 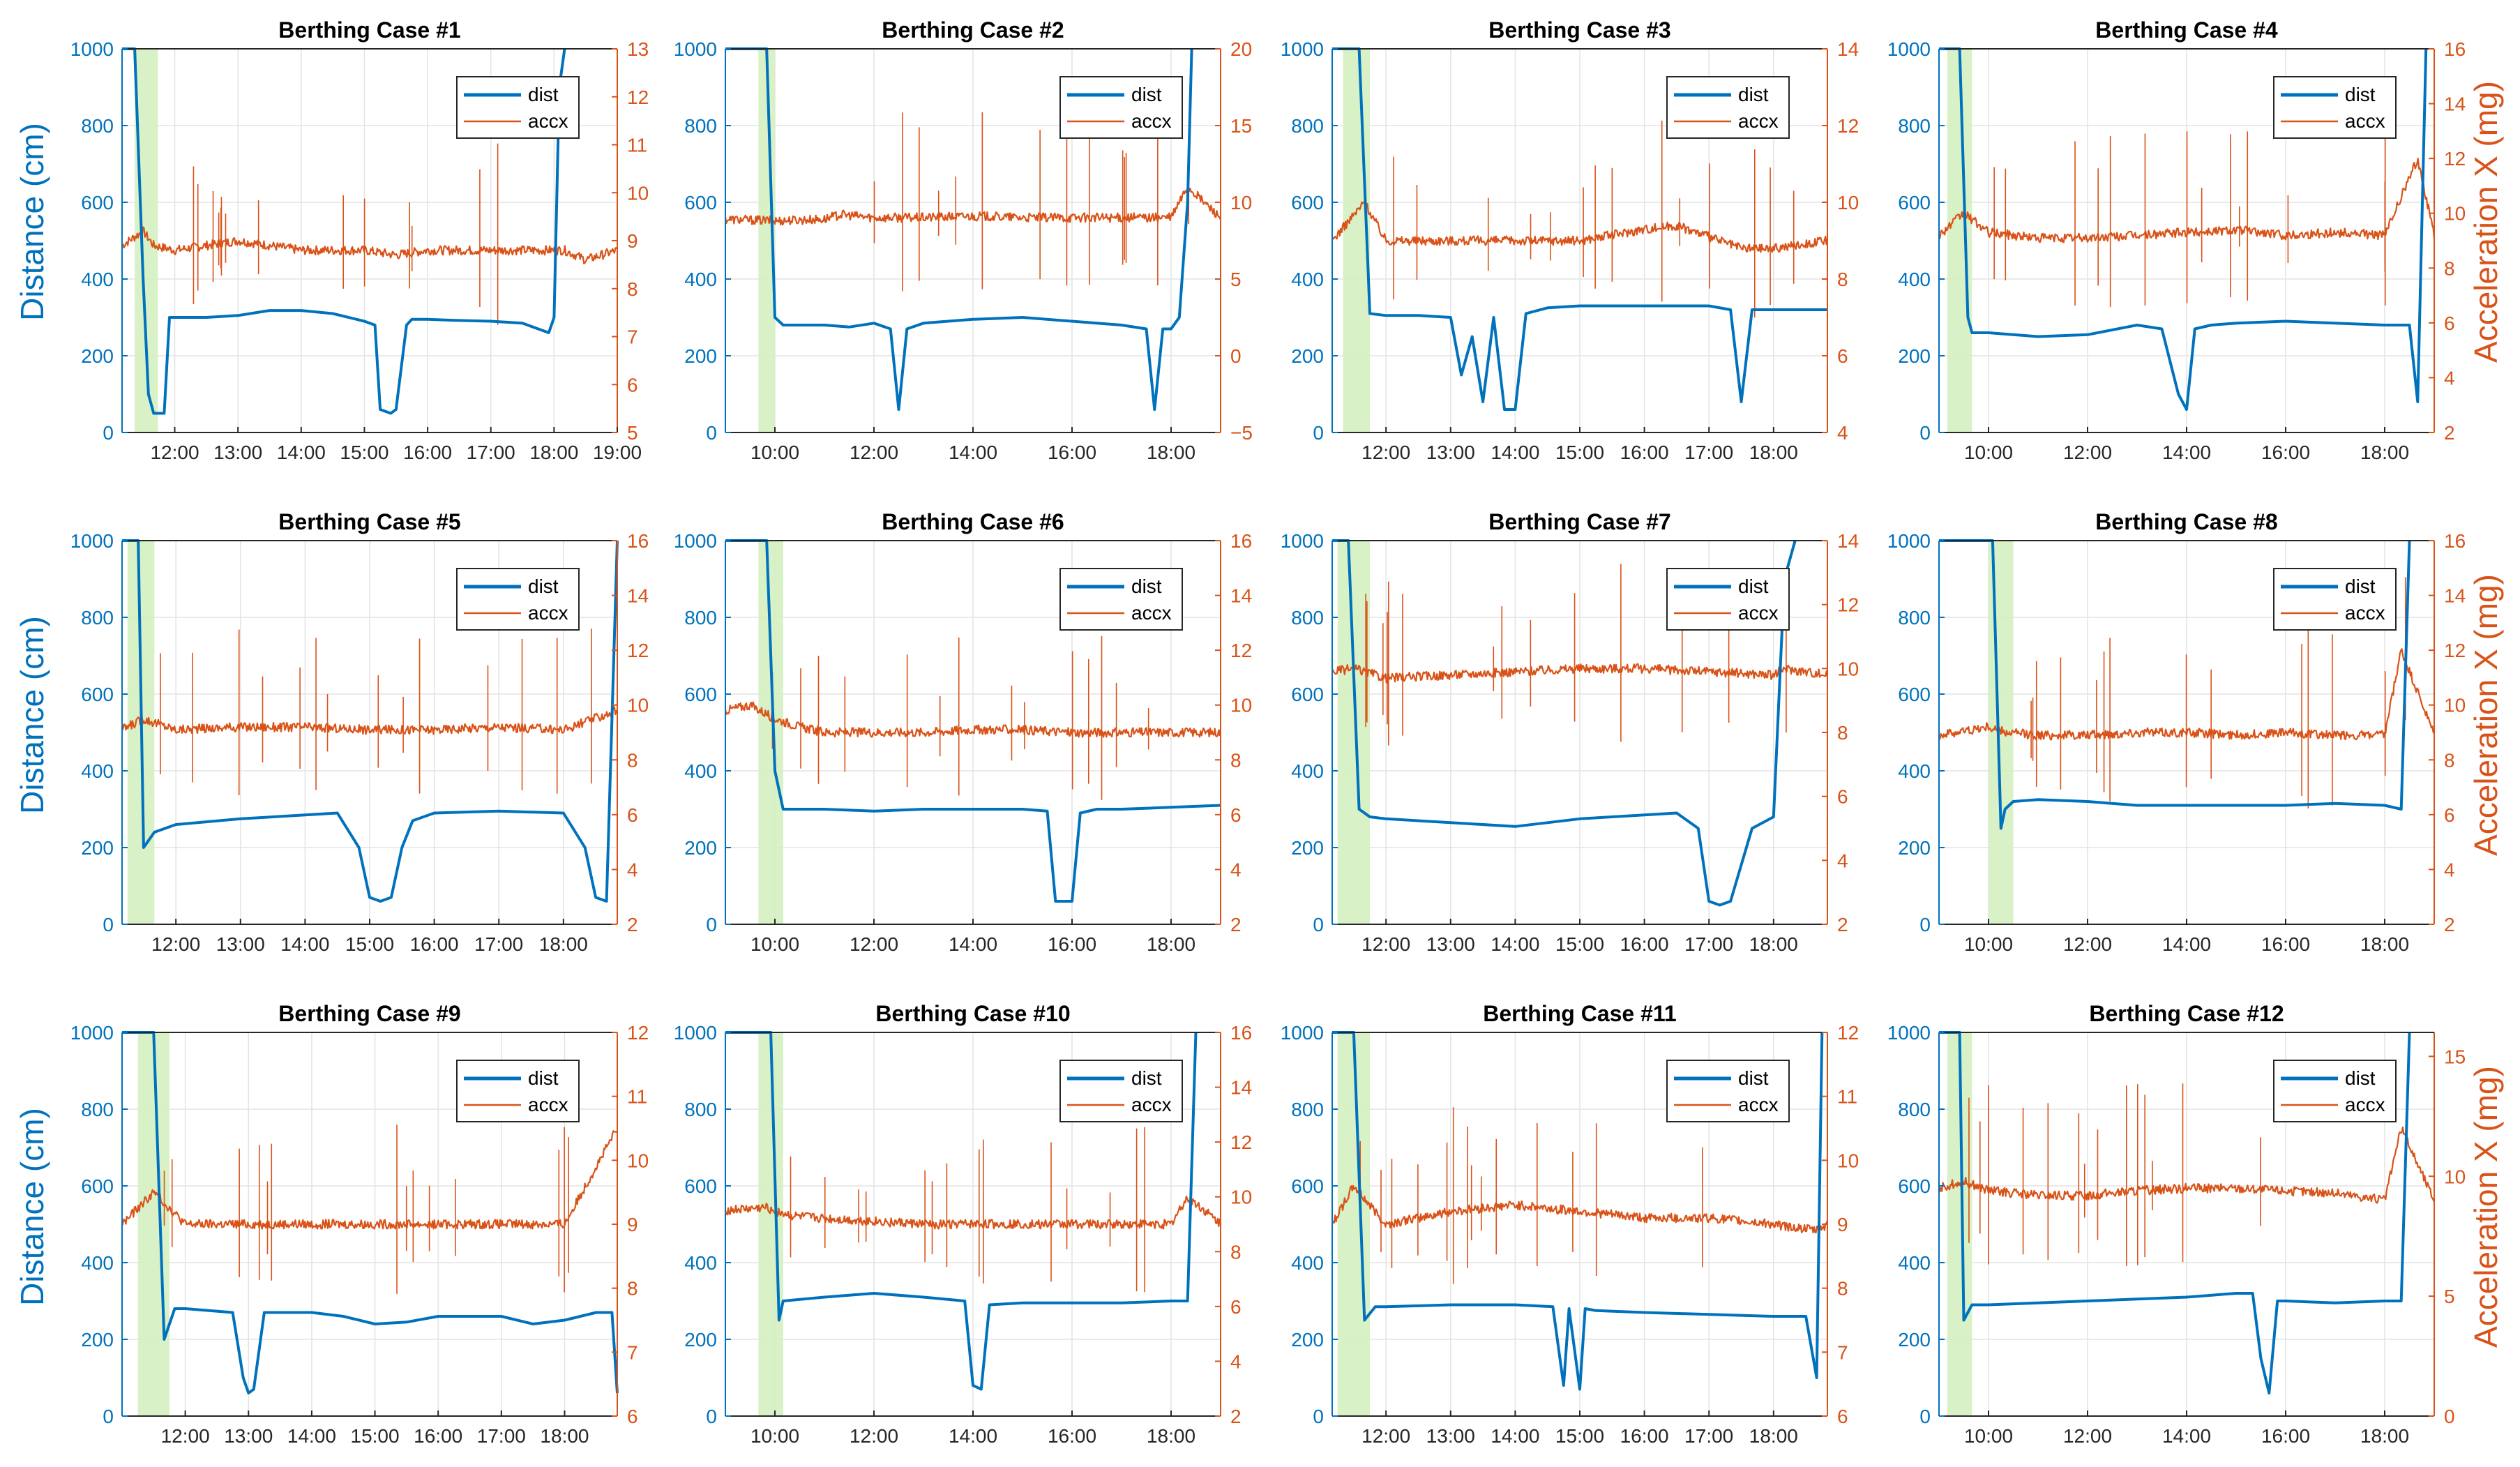 What do you see at coordinates (1728, 1091) in the screenshot?
I see `legend-box` at bounding box center [1728, 1091].